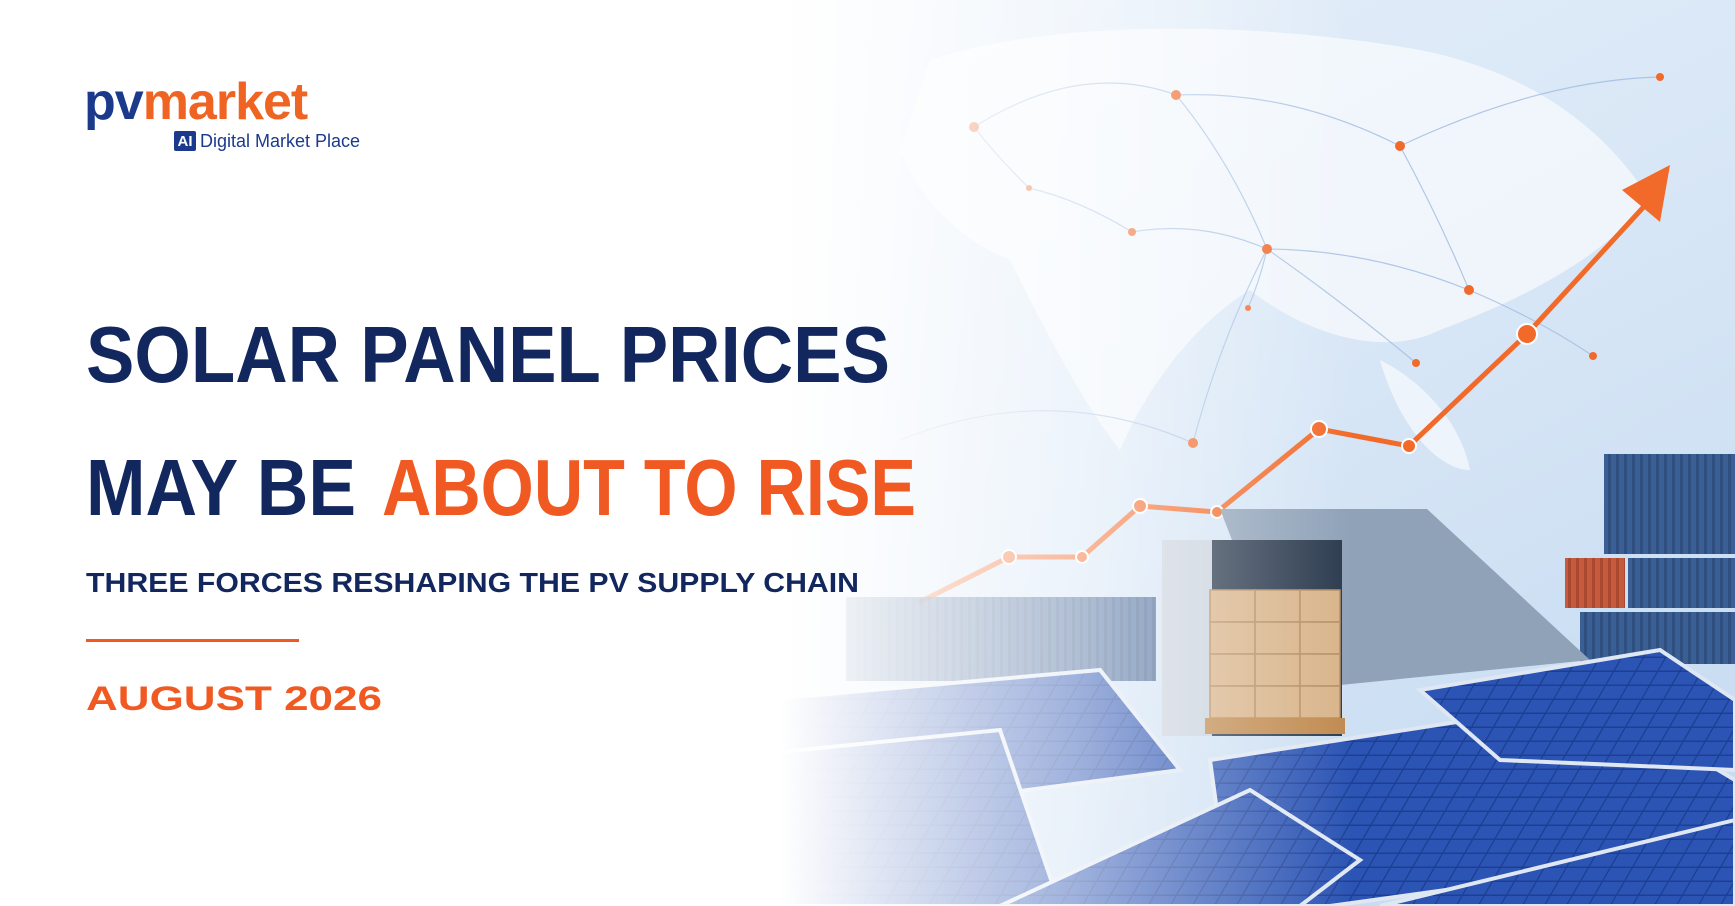 This screenshot has height=906, width=1735. I want to click on logo-wordmark: pvmarket, so click(196, 102).